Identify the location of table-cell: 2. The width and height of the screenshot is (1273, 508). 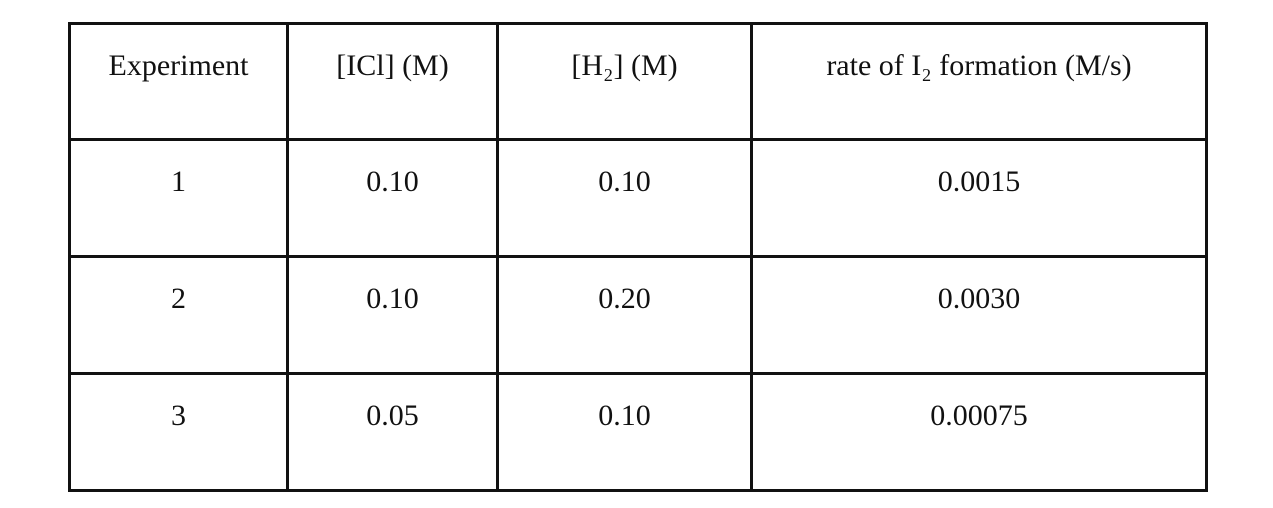
(178, 315).